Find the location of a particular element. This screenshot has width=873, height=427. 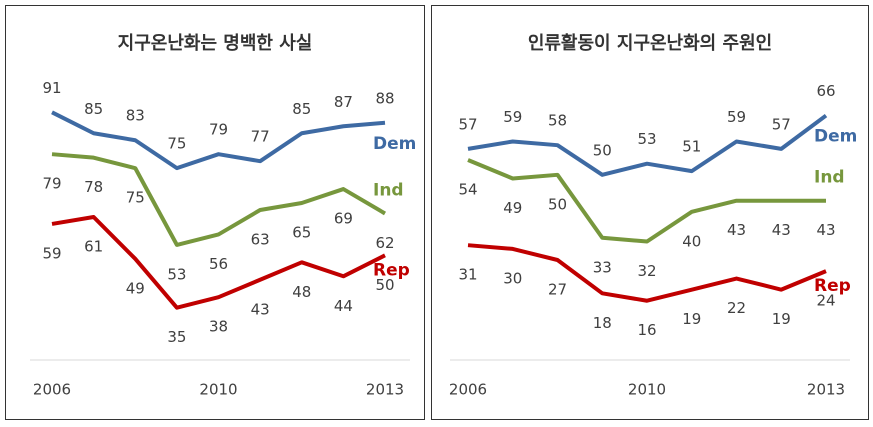

data-label: 32 is located at coordinates (646, 271).